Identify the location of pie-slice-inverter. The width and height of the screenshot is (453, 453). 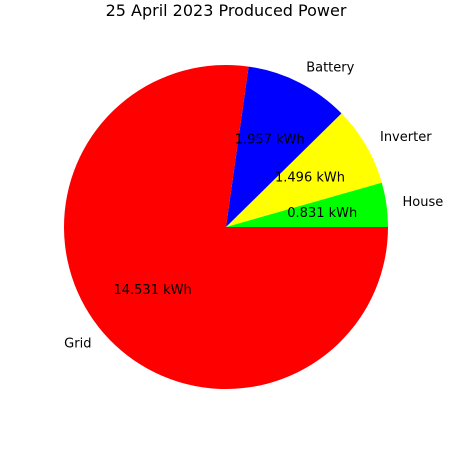
(304, 170).